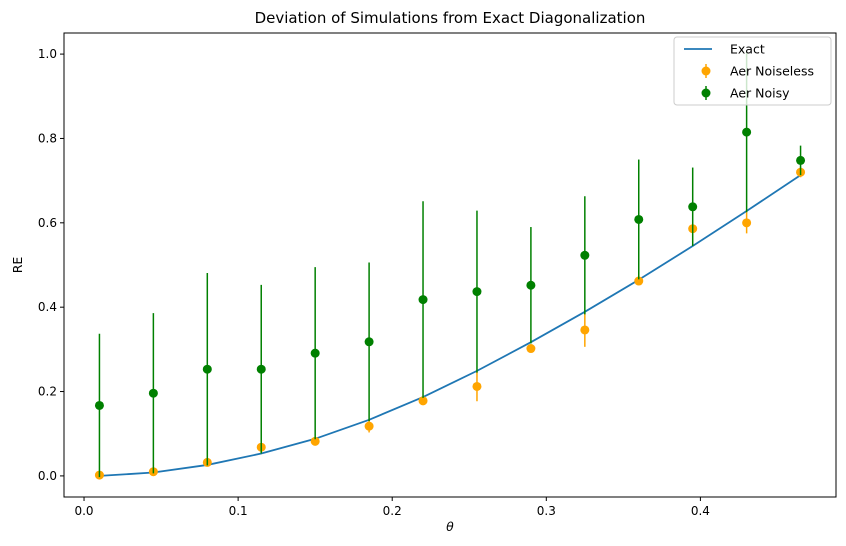 The height and width of the screenshot is (546, 846). What do you see at coordinates (546, 511) in the screenshot?
I see `x-tick-label: 0.3` at bounding box center [546, 511].